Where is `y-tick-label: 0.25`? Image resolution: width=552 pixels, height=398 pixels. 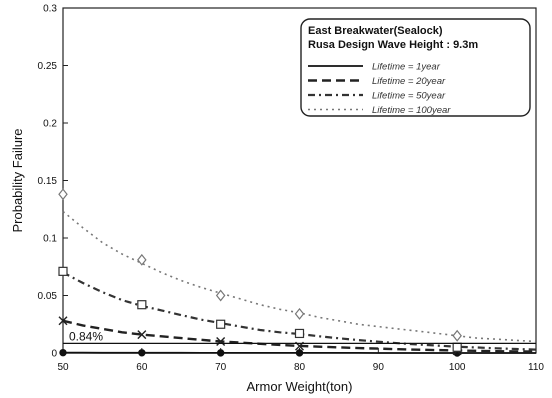
y-tick-label: 0.25 is located at coordinates (48, 66).